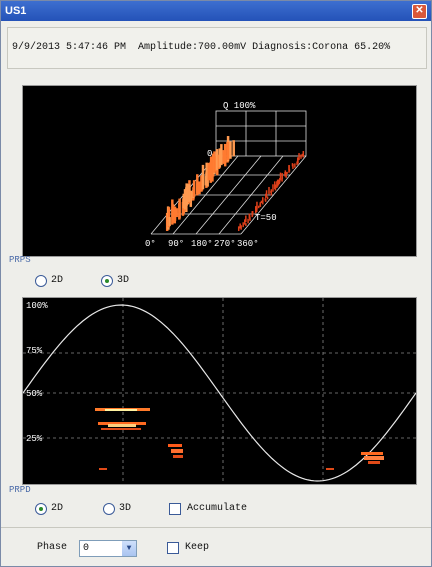 This screenshot has height=567, width=432. Describe the element at coordinates (217, 508) in the screenshot. I see `accumulate-label: Accumulate` at that location.